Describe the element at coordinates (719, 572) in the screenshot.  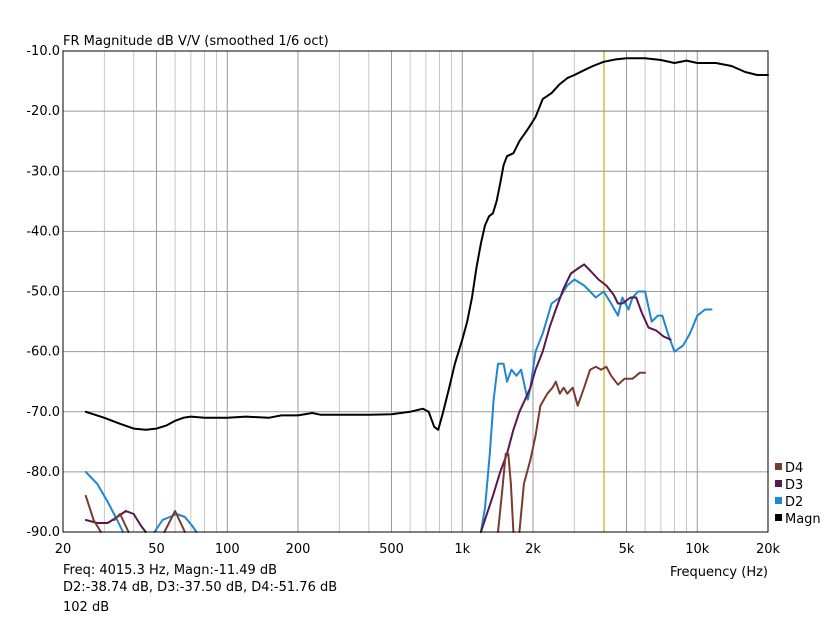
I see `x-axis-label: Frequency (Hz)` at that location.